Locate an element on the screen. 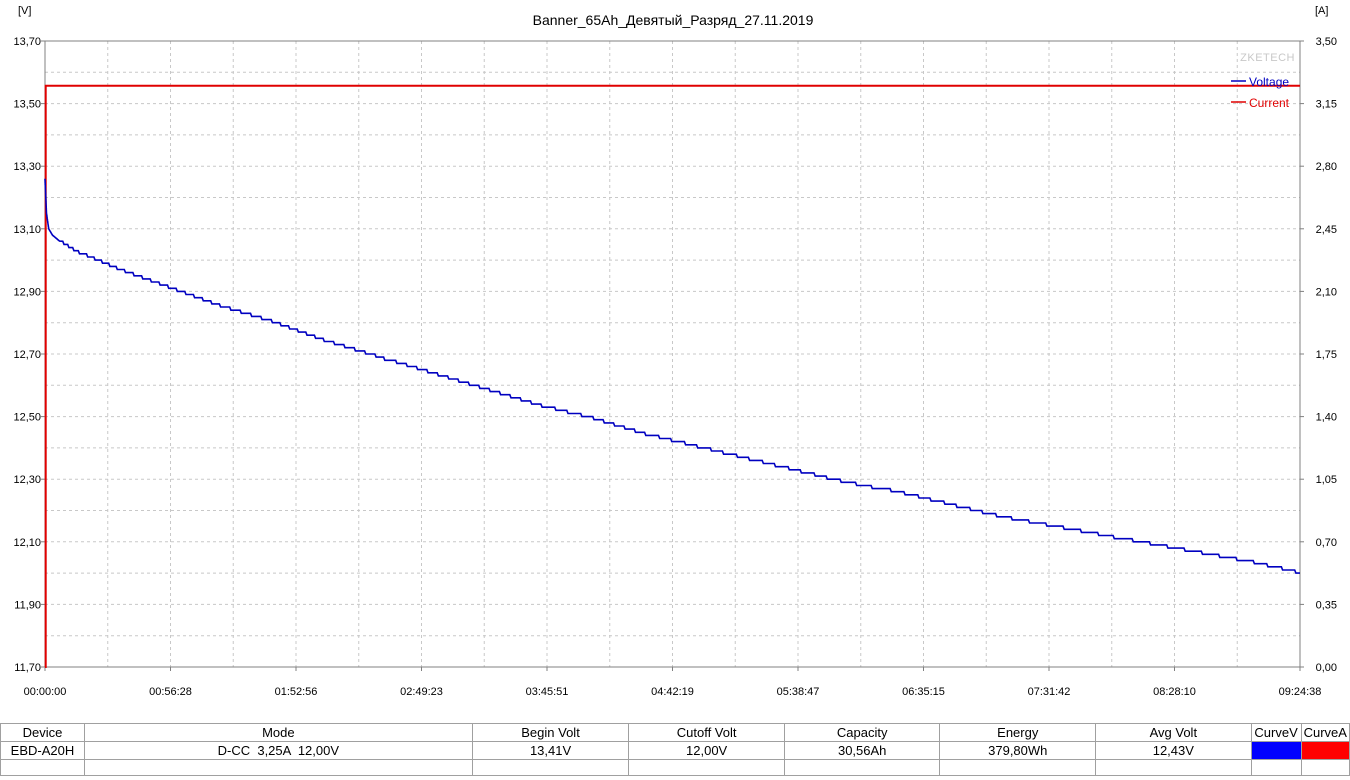 Image resolution: width=1350 pixels, height=780 pixels. x-tick-label: 04:42:19 is located at coordinates (672, 692).